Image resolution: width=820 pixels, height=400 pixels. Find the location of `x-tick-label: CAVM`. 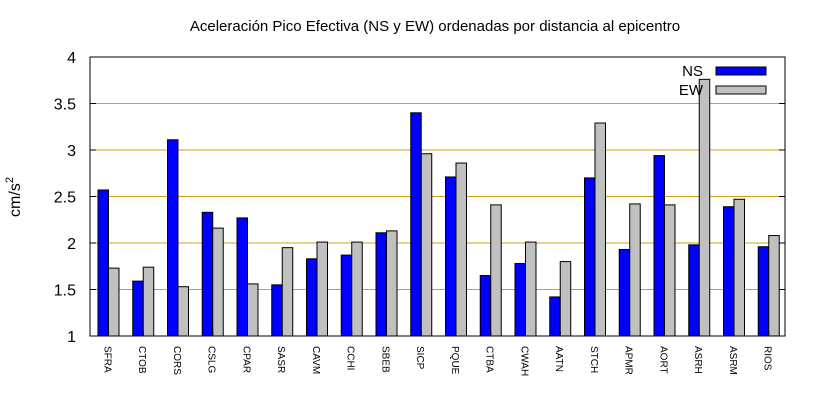

x-tick-label: CAVM is located at coordinates (315, 360).